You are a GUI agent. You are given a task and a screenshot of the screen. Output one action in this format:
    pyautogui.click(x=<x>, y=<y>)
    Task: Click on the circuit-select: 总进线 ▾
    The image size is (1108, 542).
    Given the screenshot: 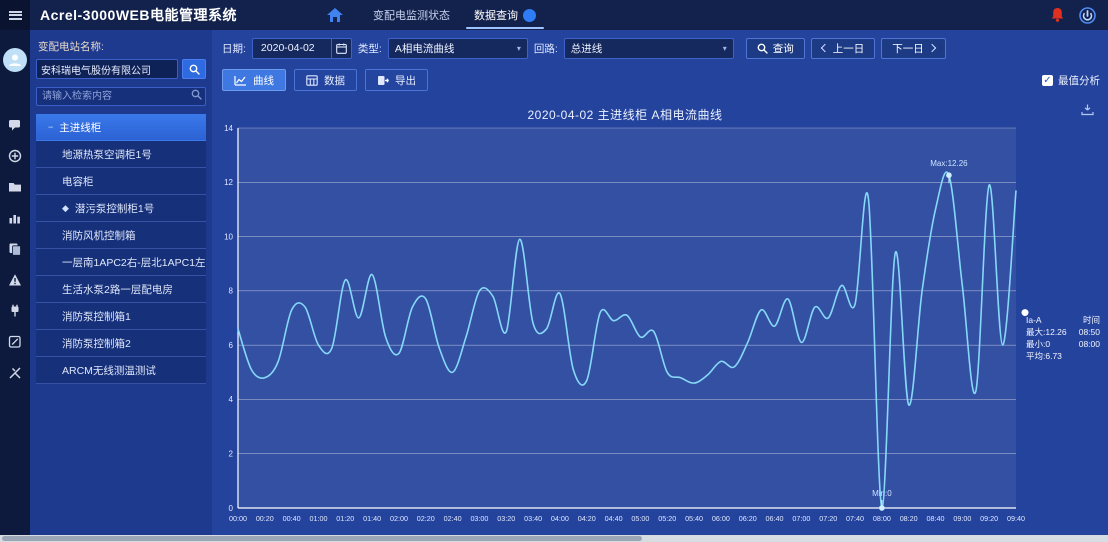 What is the action you would take?
    pyautogui.click(x=648, y=48)
    